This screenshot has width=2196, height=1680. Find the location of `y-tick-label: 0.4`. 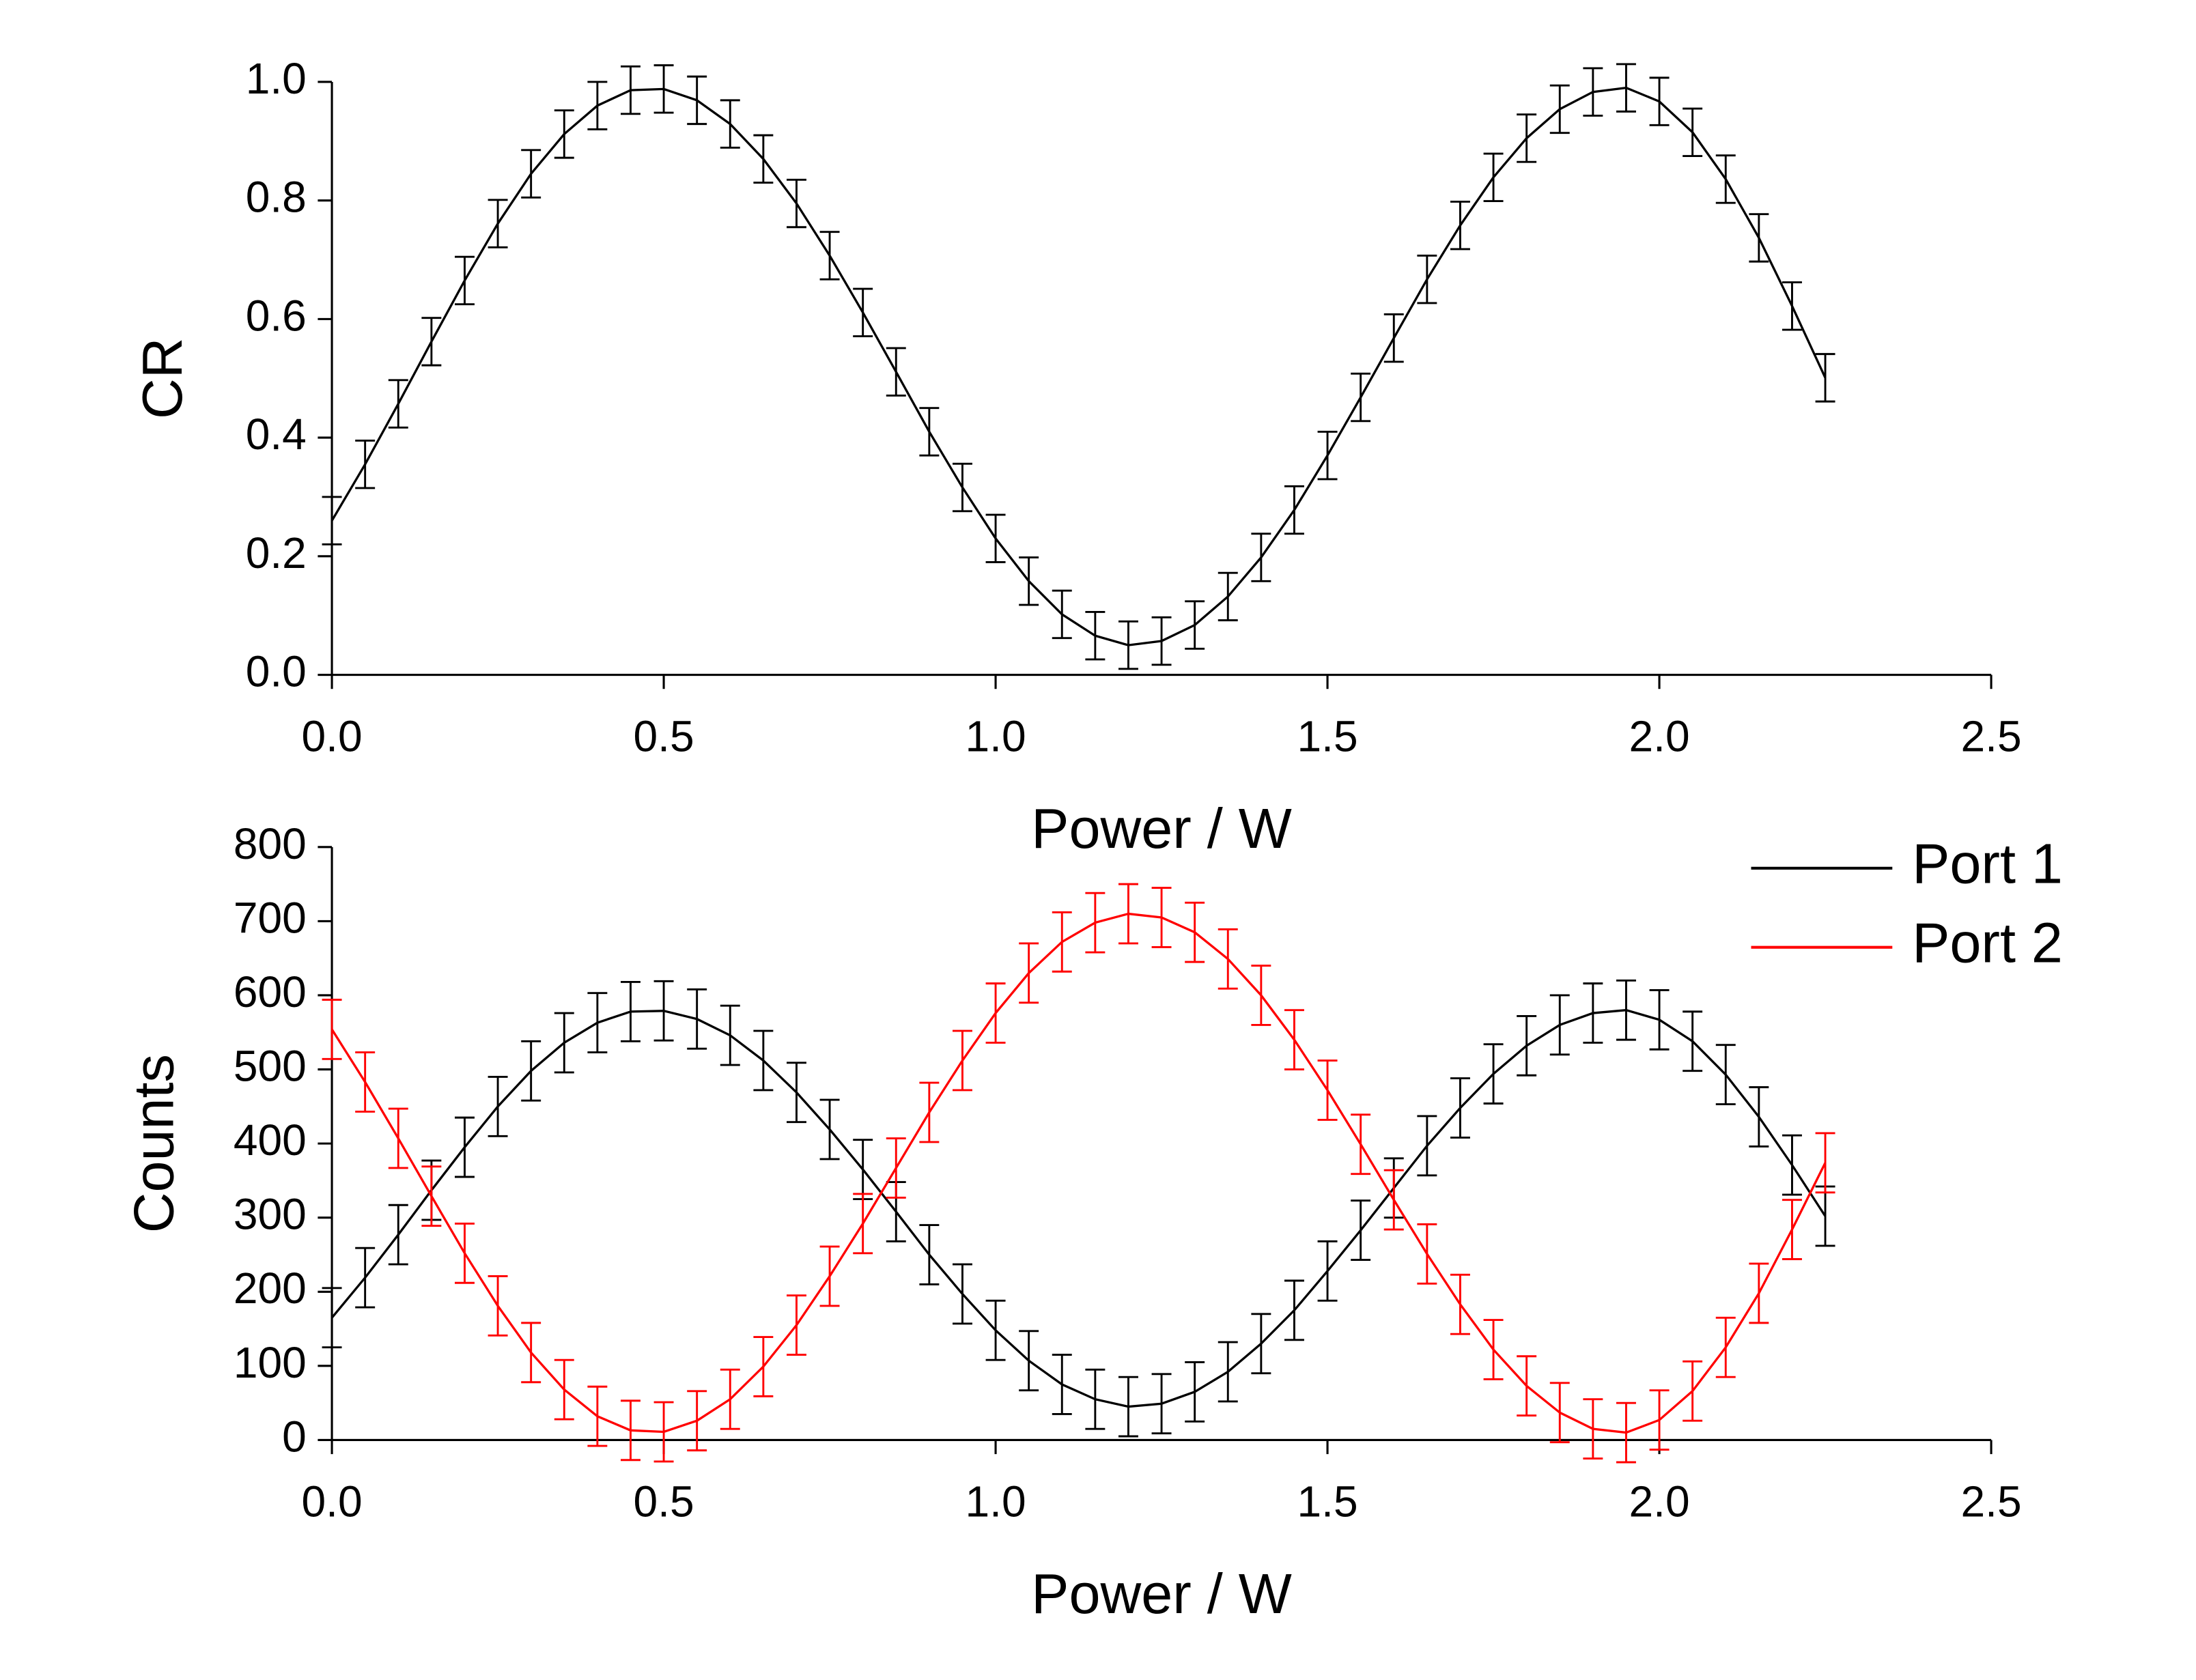

y-tick-label: 0.4 is located at coordinates (277, 434).